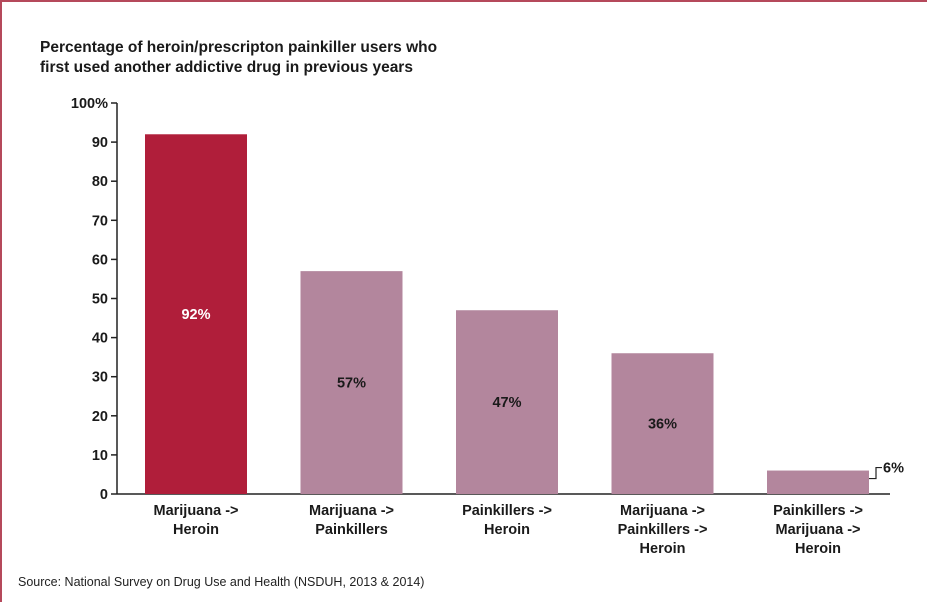 The width and height of the screenshot is (927, 602). What do you see at coordinates (100, 417) in the screenshot?
I see `y-tick-label: 20` at bounding box center [100, 417].